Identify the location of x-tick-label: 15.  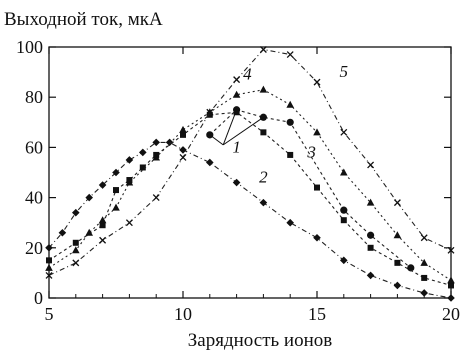
(317, 314).